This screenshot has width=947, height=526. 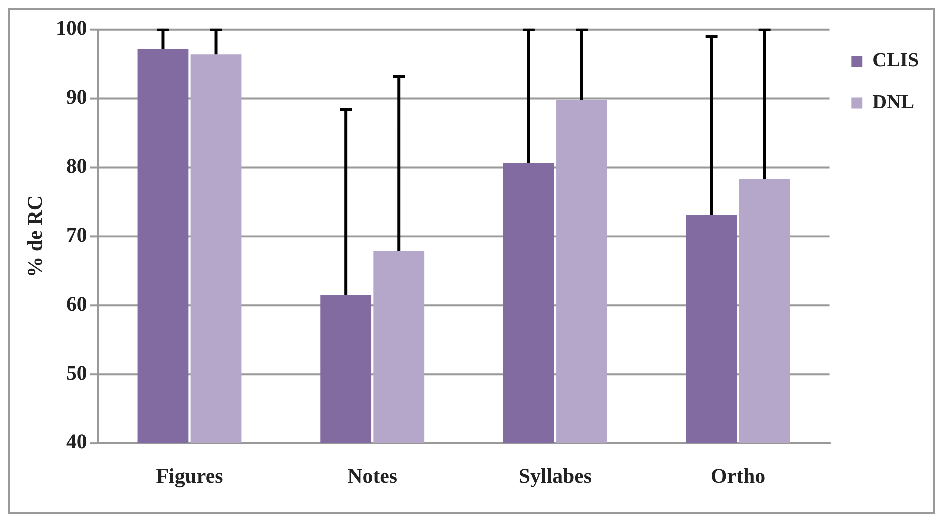 I want to click on legend-label: DNL, so click(x=893, y=102).